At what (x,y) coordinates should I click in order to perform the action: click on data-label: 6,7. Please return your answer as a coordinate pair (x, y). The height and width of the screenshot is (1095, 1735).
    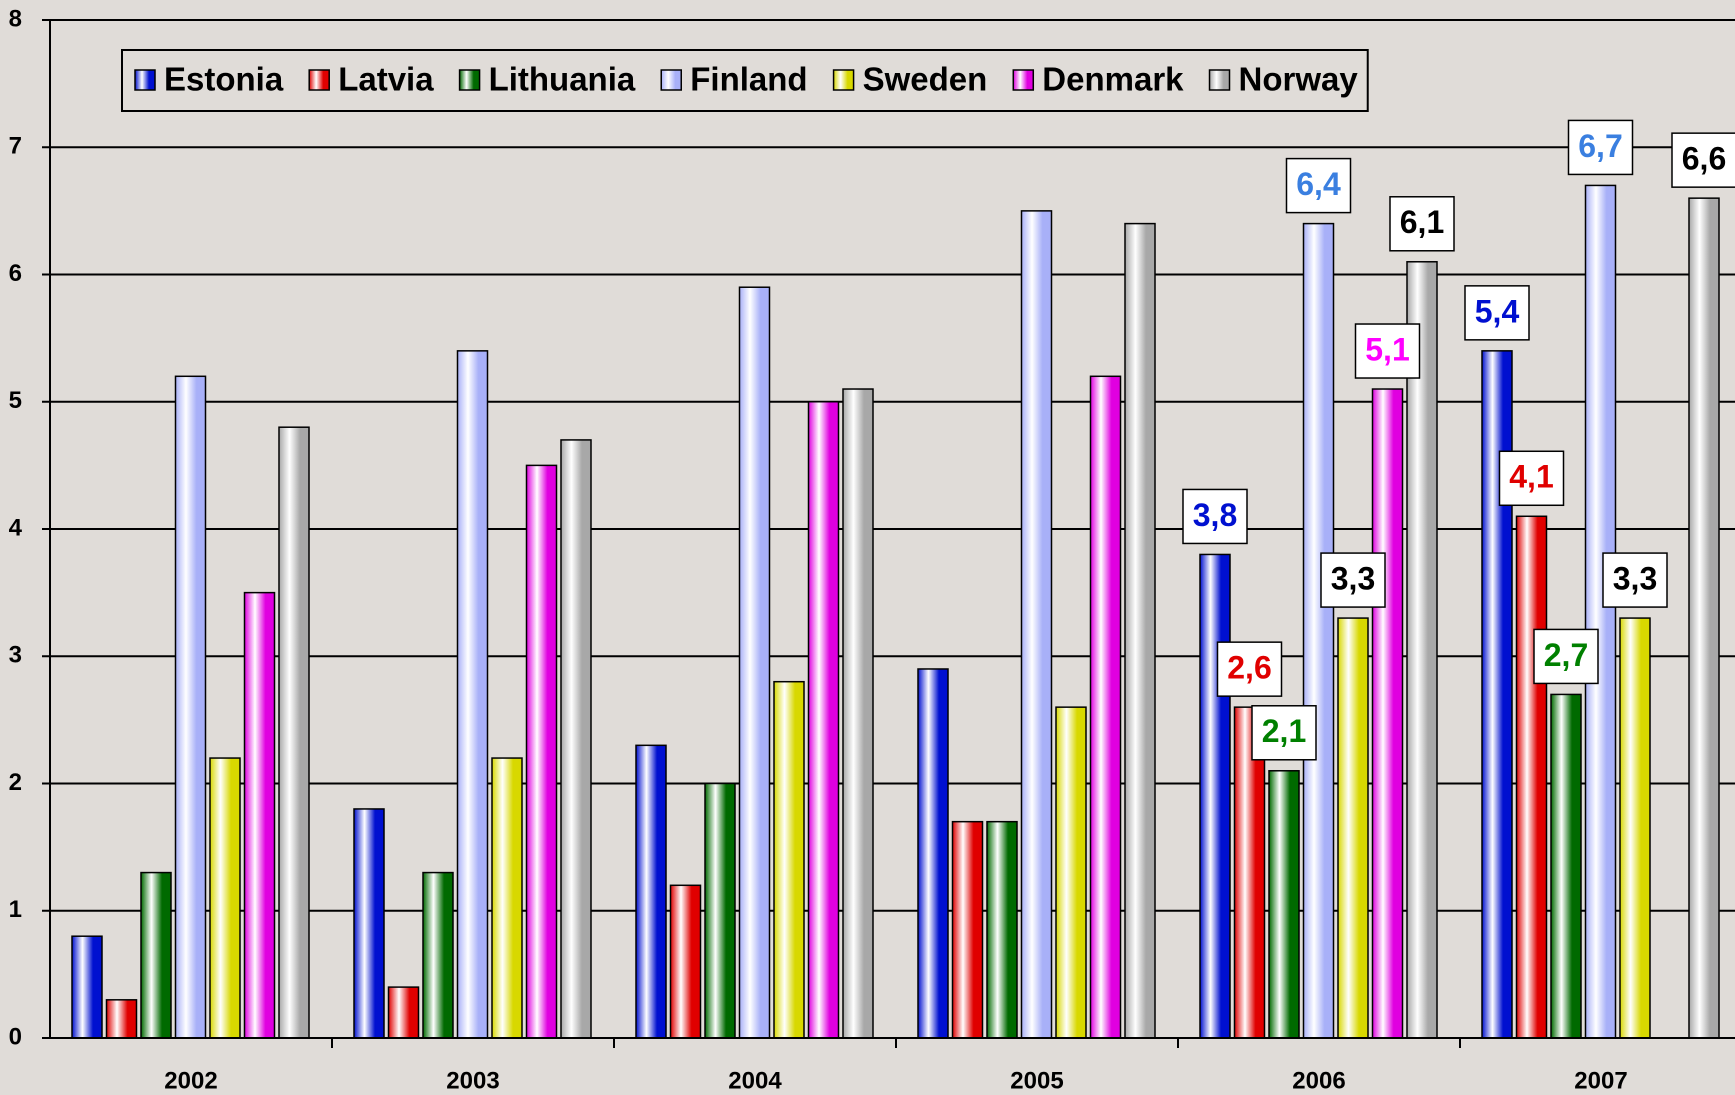
    Looking at the image, I should click on (1600, 146).